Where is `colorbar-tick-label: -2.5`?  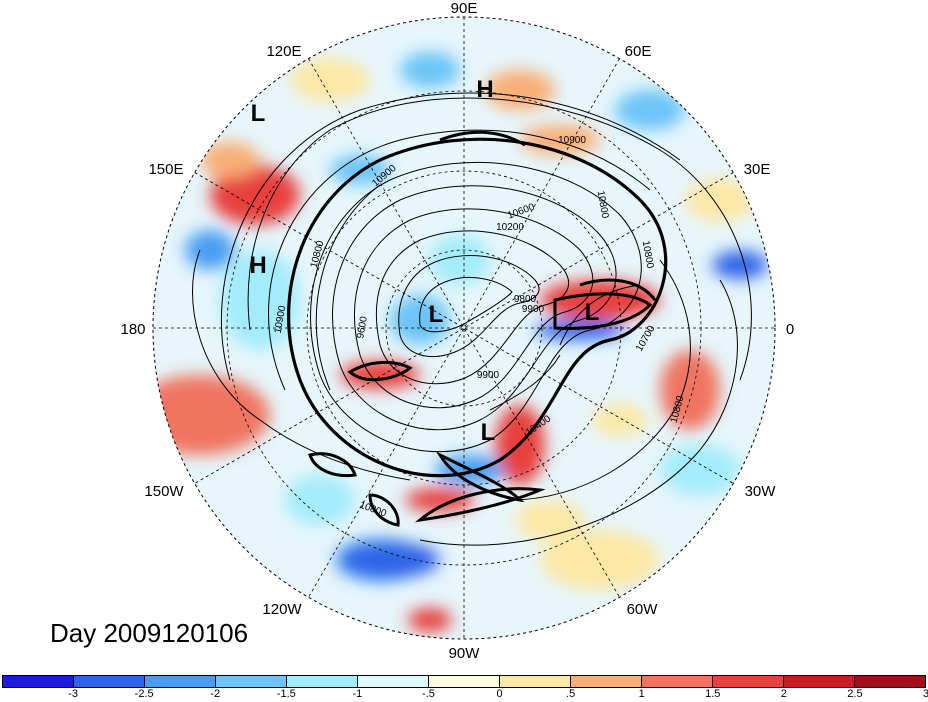
colorbar-tick-label: -2.5 is located at coordinates (144, 694).